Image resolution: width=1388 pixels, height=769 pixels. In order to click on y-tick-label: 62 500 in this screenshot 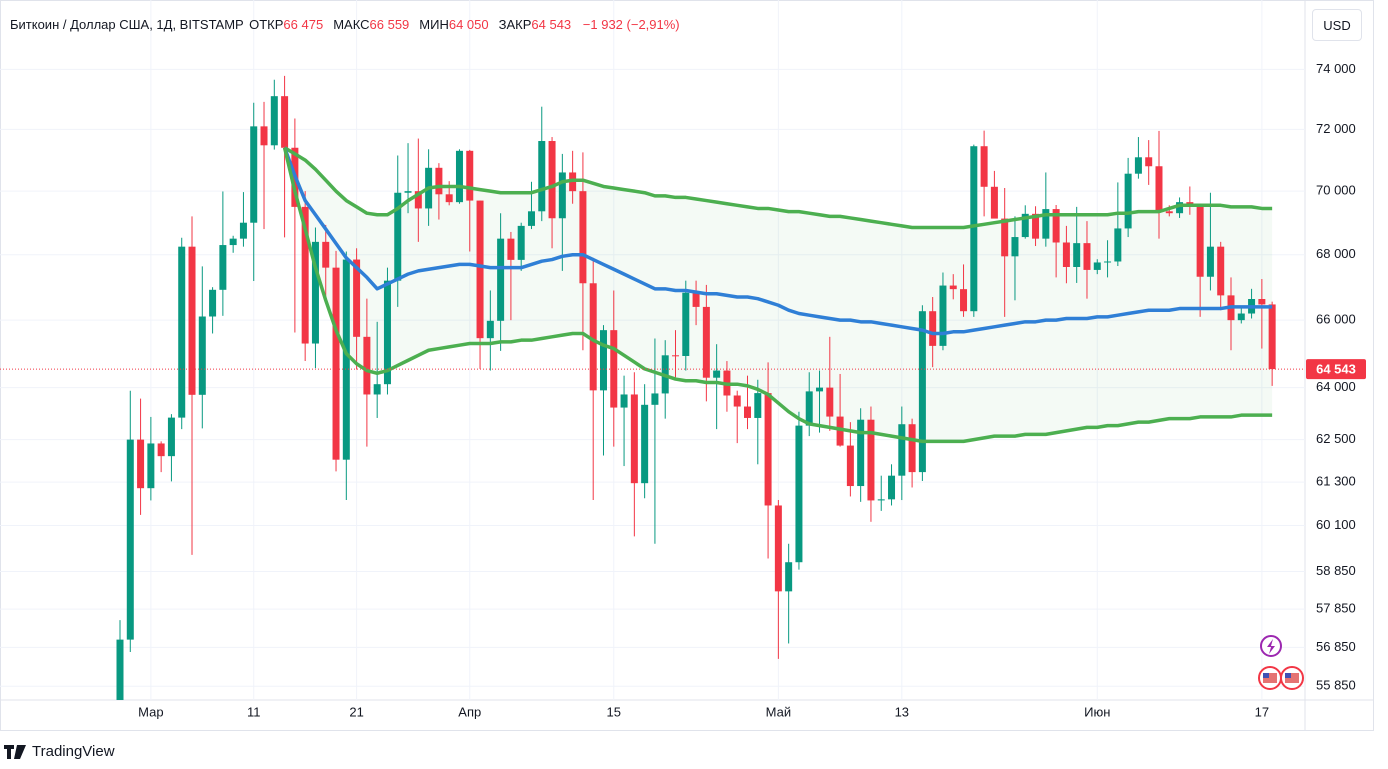, I will do `click(1336, 438)`.